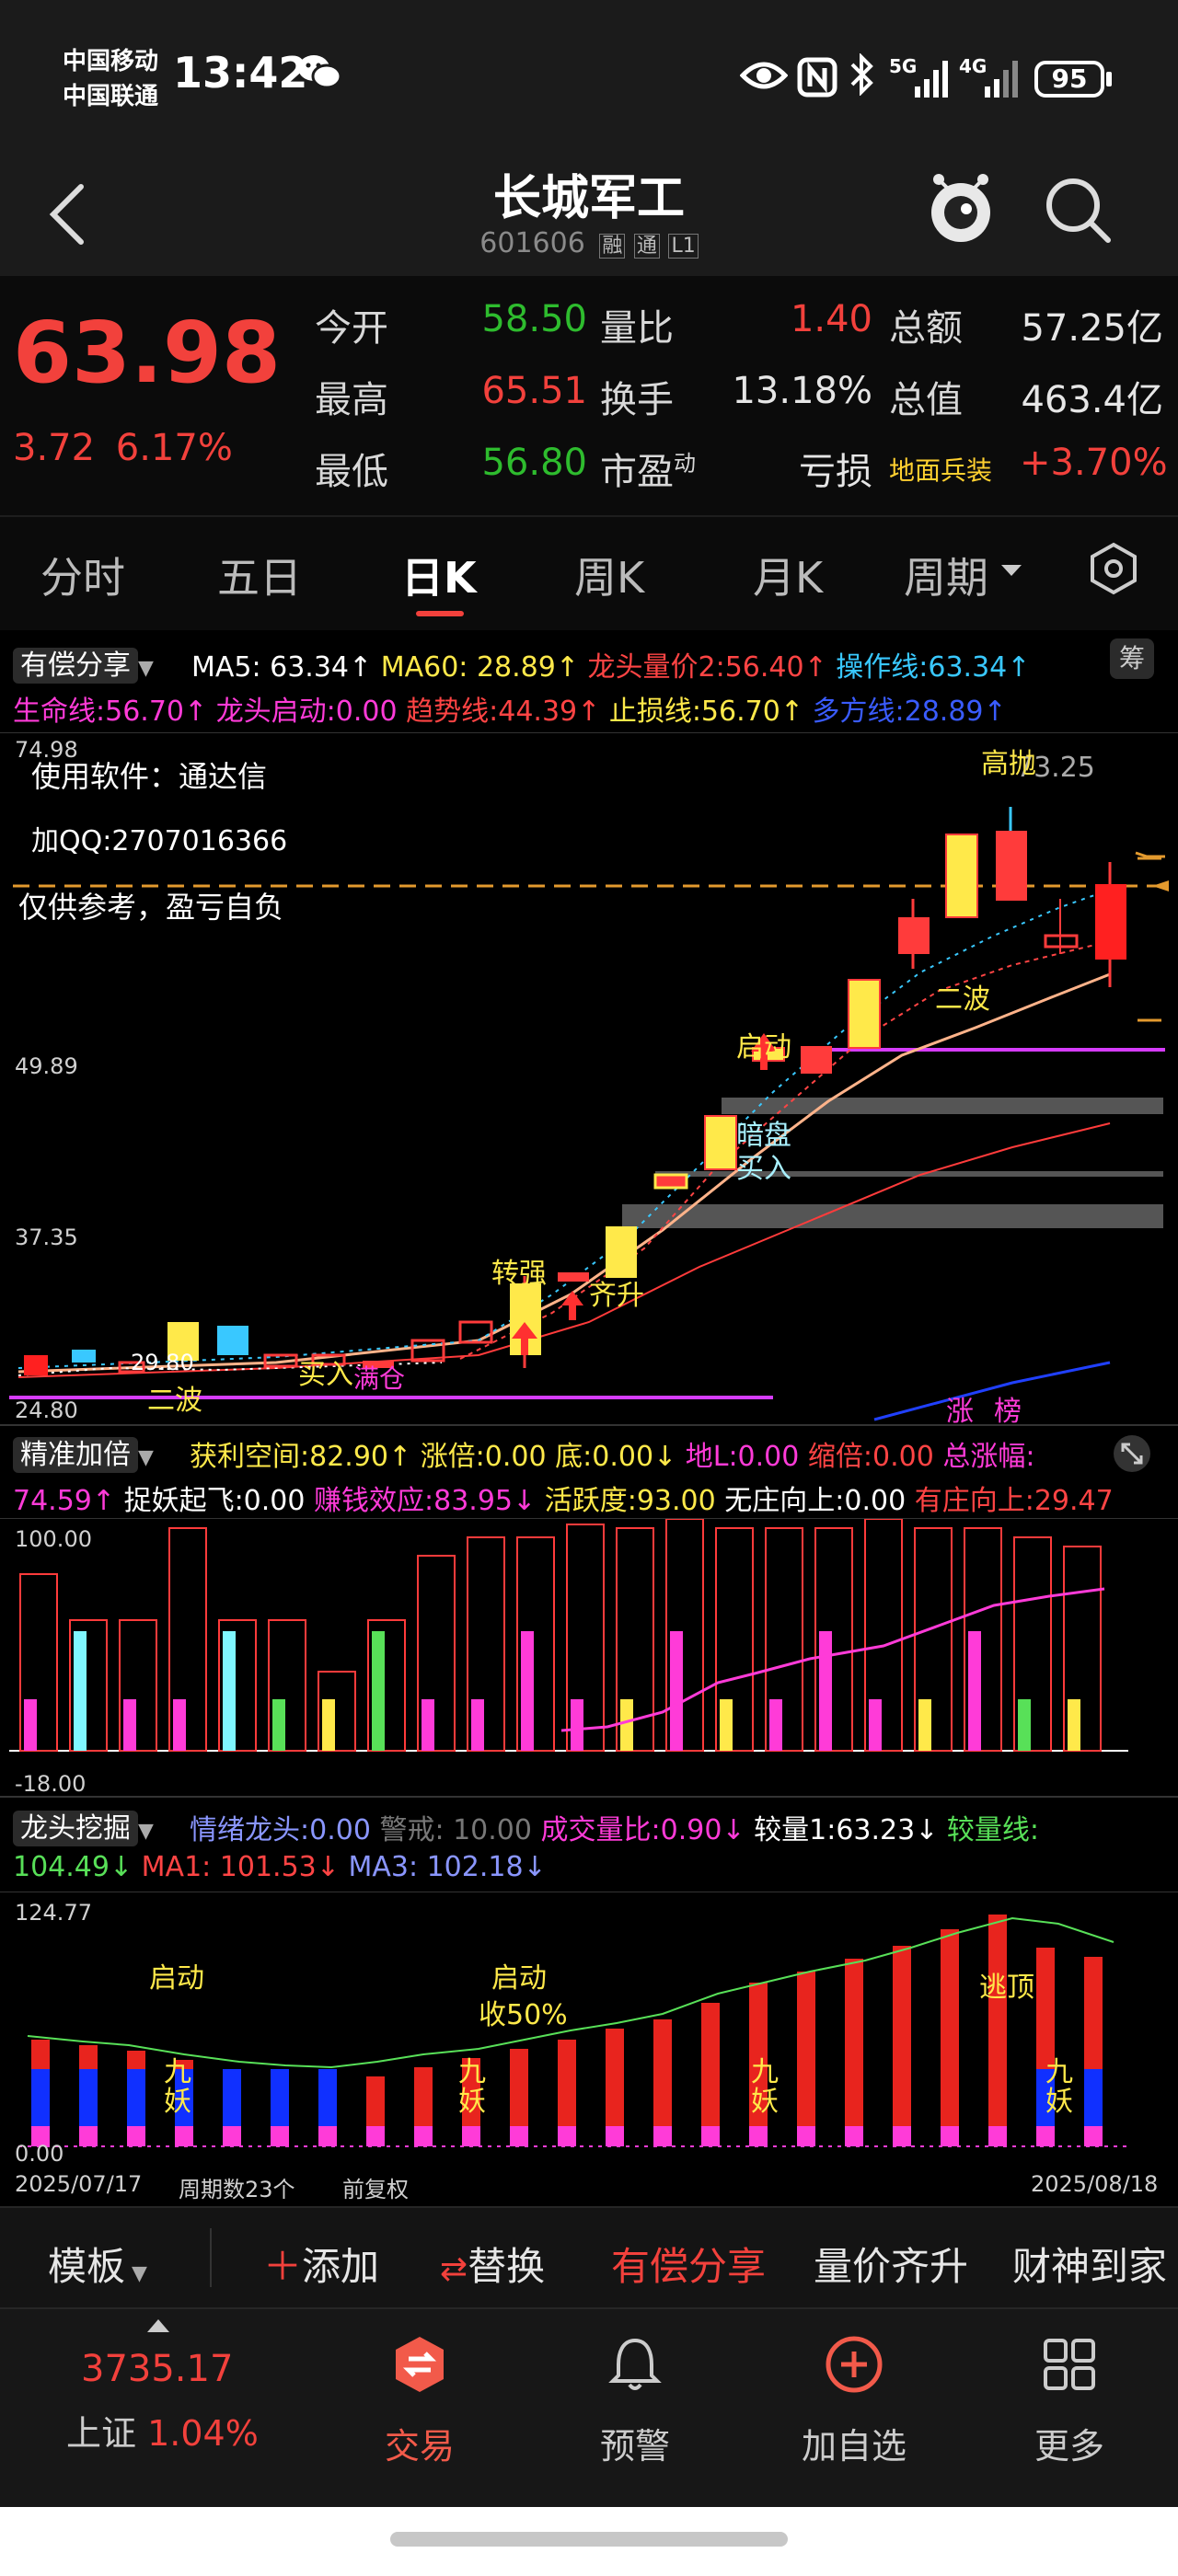 Image resolution: width=1178 pixels, height=2576 pixels. Describe the element at coordinates (147, 353) in the screenshot. I see `last-price: 63.98` at that location.